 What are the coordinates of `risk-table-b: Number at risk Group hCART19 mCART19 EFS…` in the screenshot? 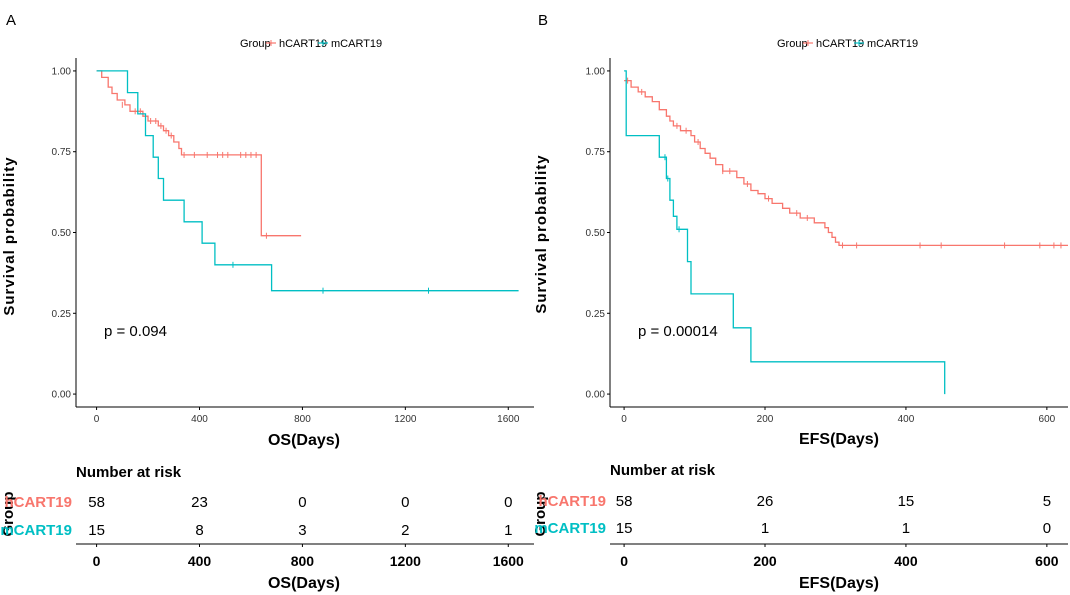 It's located at (800, 527).